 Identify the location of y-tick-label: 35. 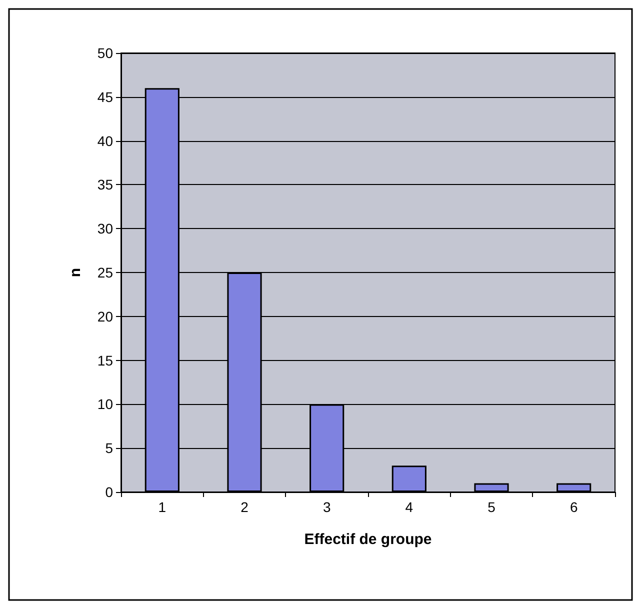
(105, 184).